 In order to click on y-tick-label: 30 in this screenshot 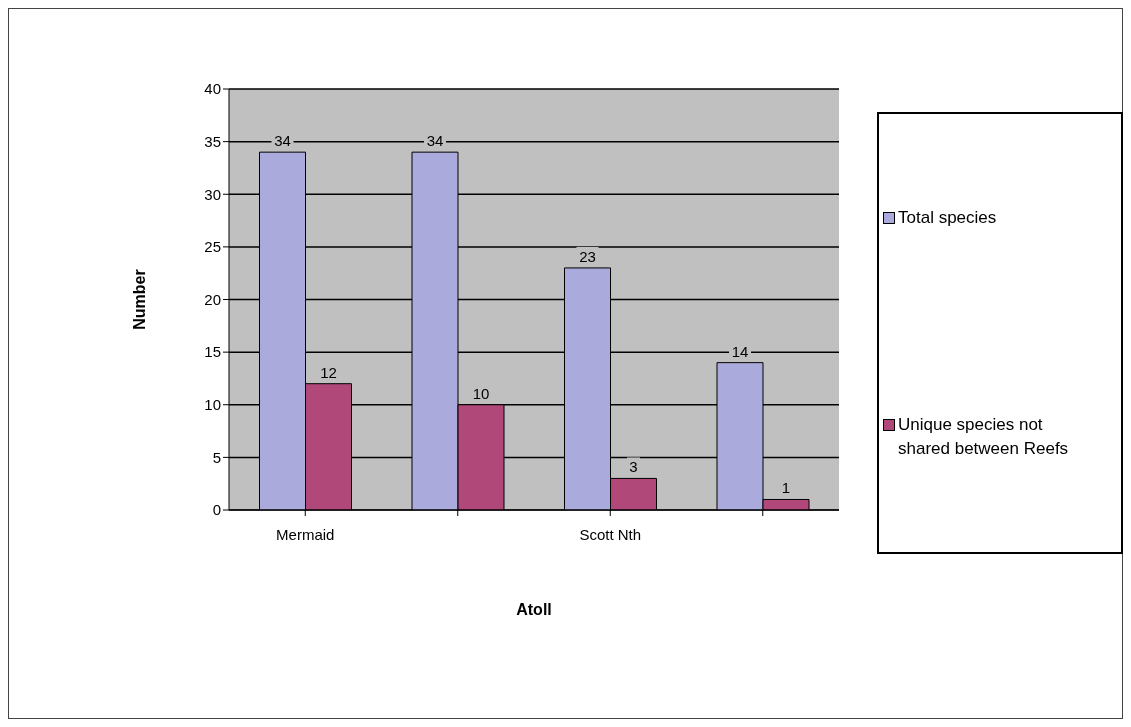, I will do `click(212, 194)`.